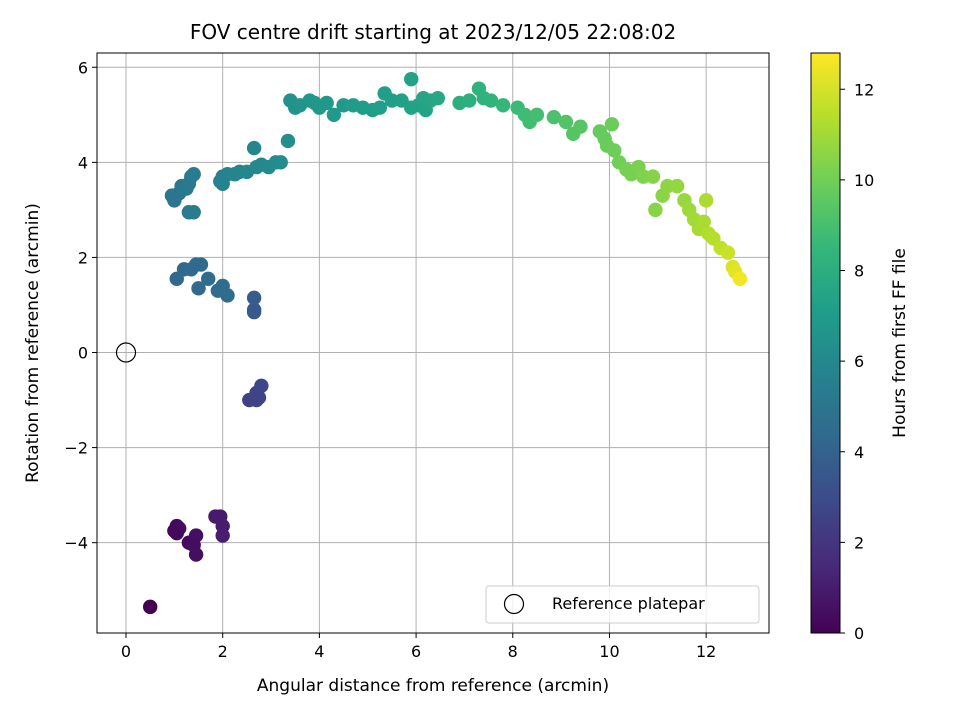 The image size is (960, 720). Describe the element at coordinates (80, 305) in the screenshot. I see `y-axis: −4 −2 0 2 4 6` at that location.